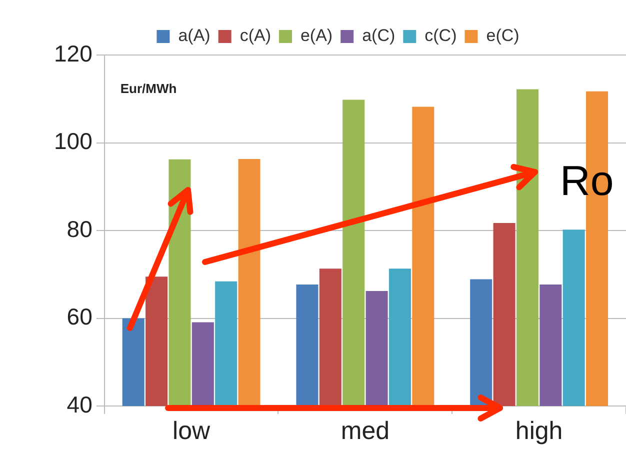  I want to click on legend-label: c(C), so click(440, 36).